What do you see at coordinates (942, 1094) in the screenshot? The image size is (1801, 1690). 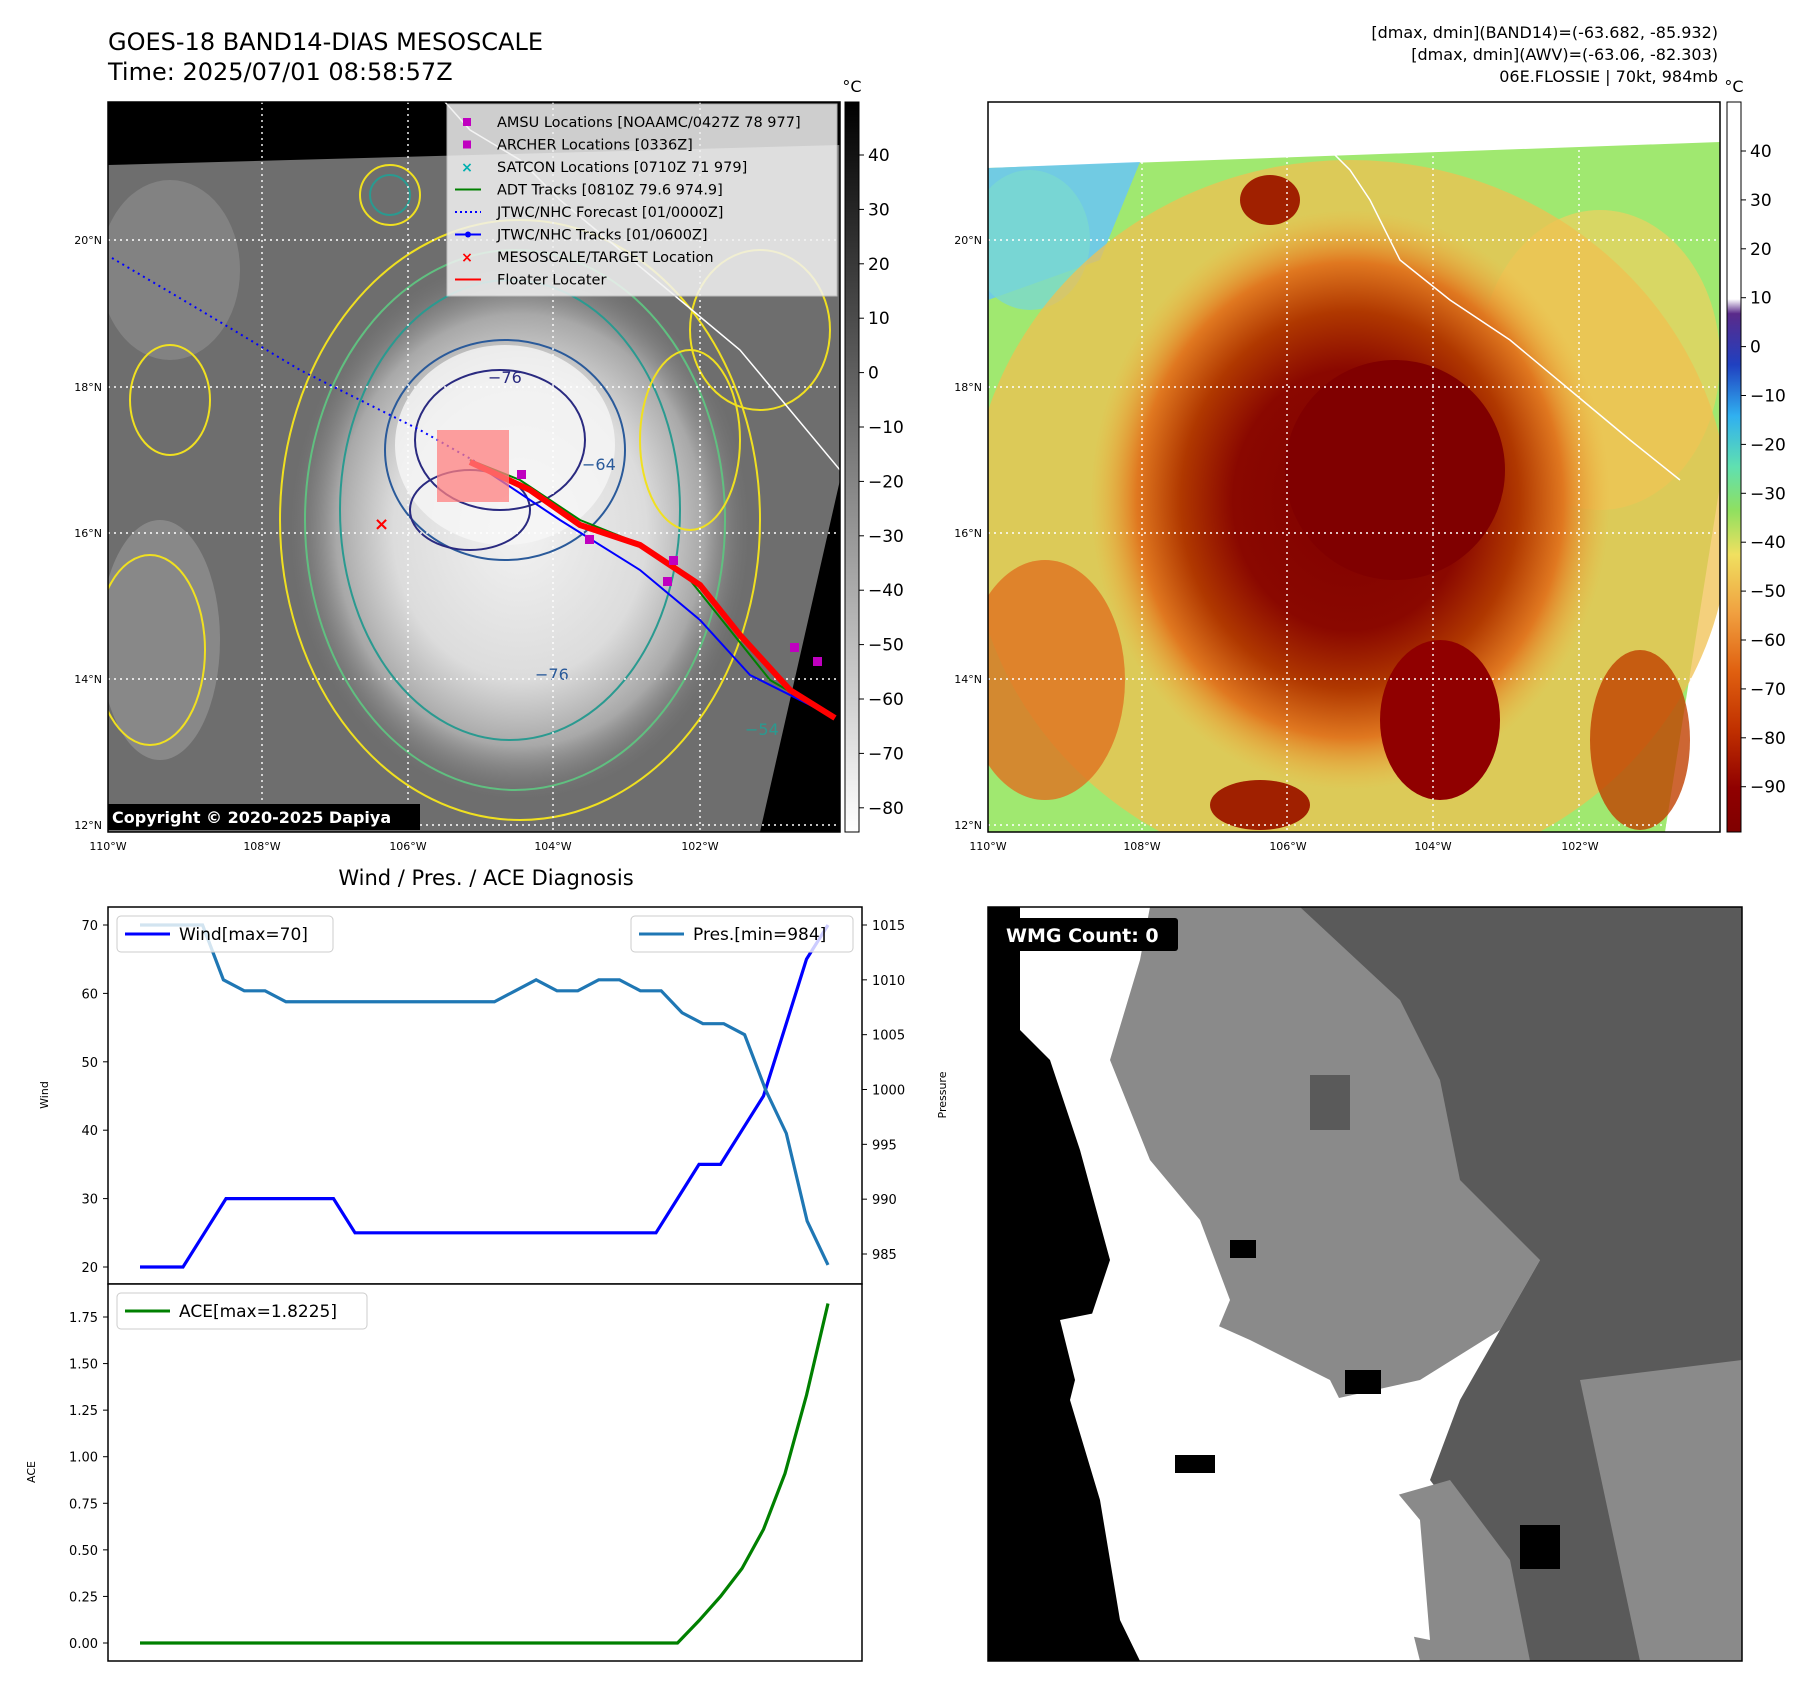 I see `pressure-axis-label: Pressure` at bounding box center [942, 1094].